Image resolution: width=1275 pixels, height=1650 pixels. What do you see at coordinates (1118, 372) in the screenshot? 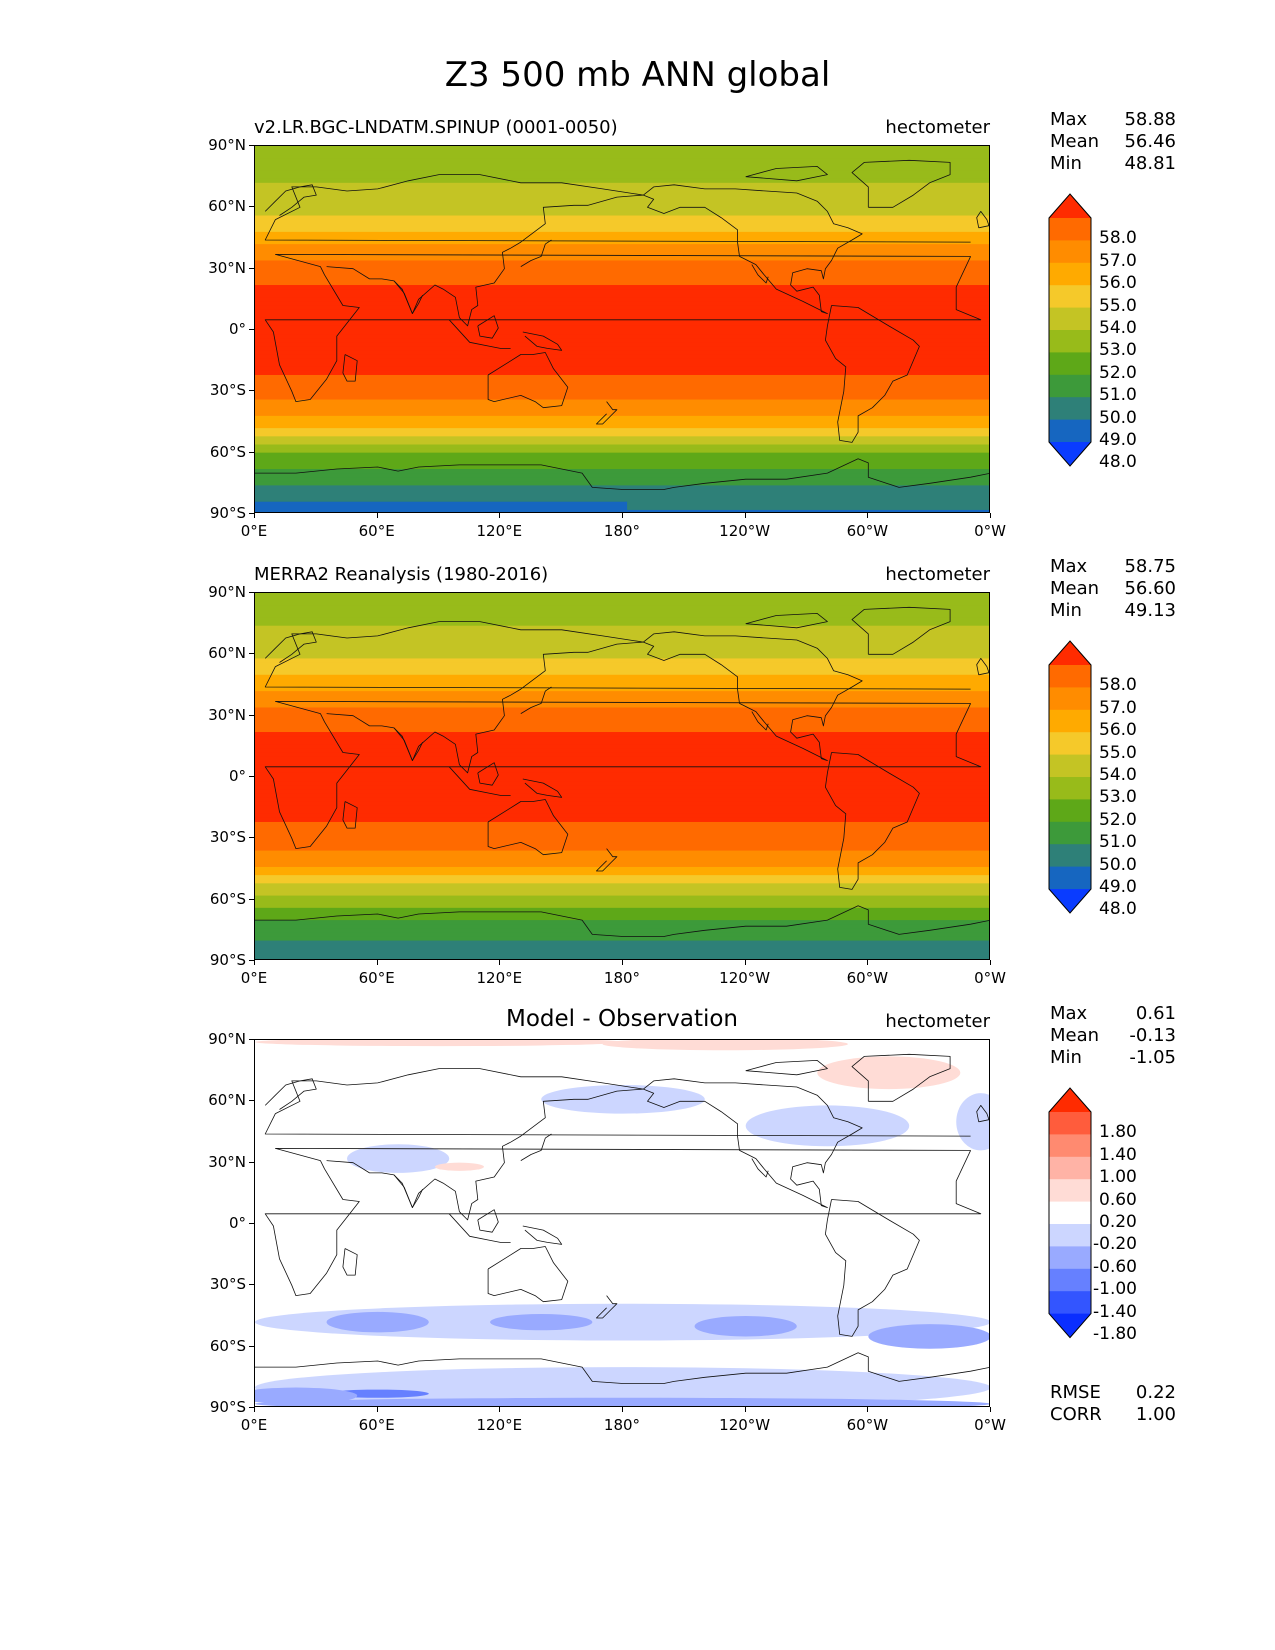
I see `colorbar-tick-label: 52.0` at bounding box center [1118, 372].